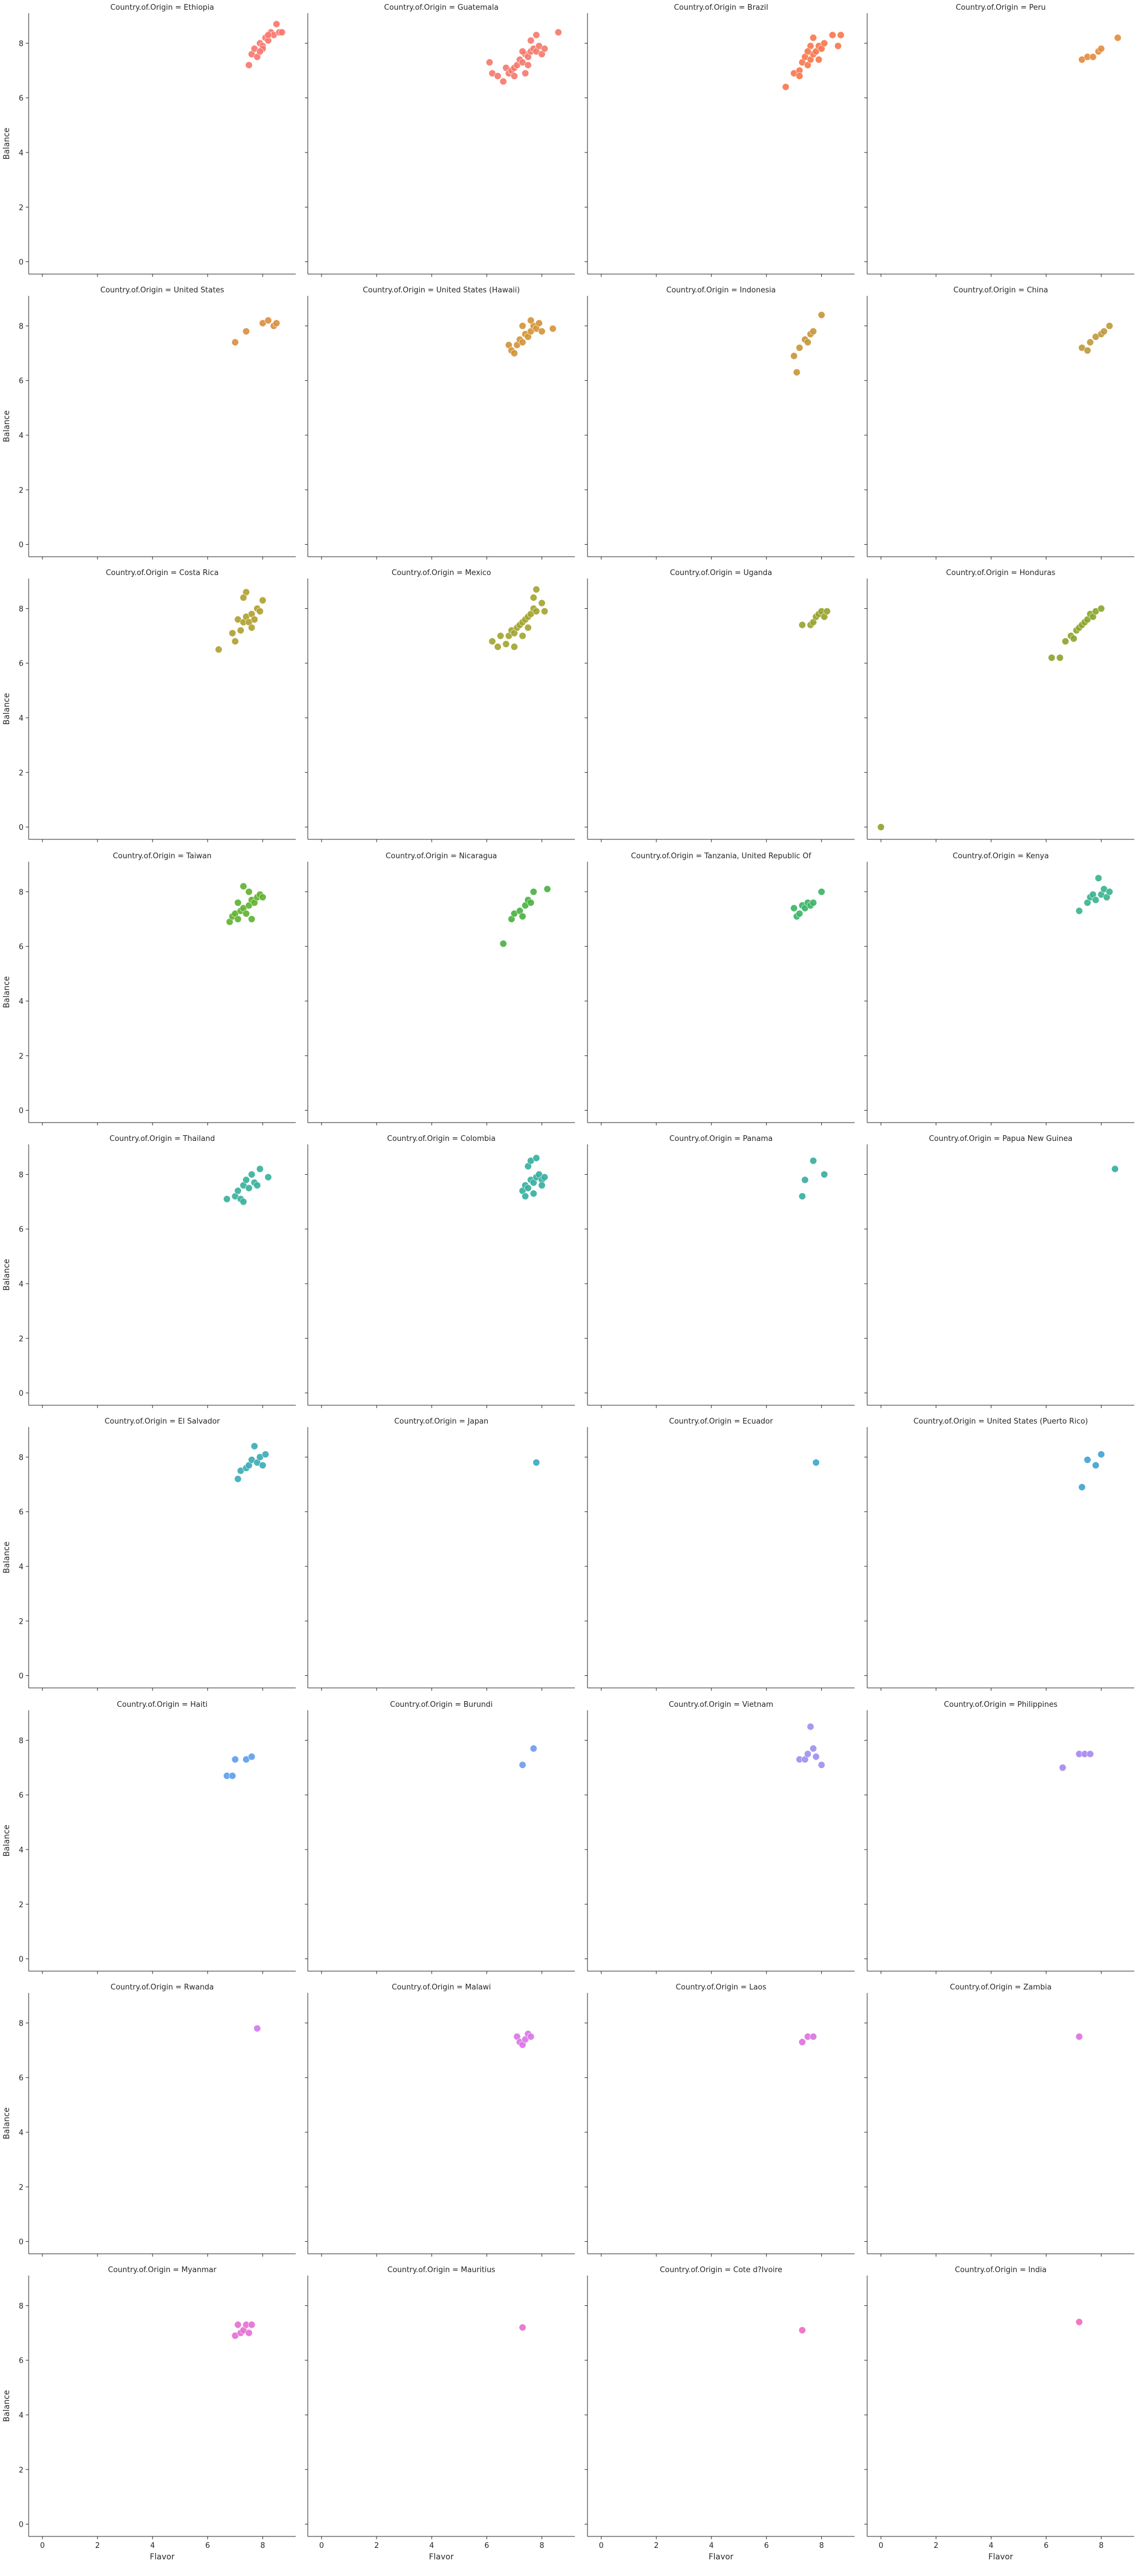 The width and height of the screenshot is (1140, 2576). Describe the element at coordinates (720, 2120) in the screenshot. I see `facet-panel: Country.of.Origin = Laos` at that location.